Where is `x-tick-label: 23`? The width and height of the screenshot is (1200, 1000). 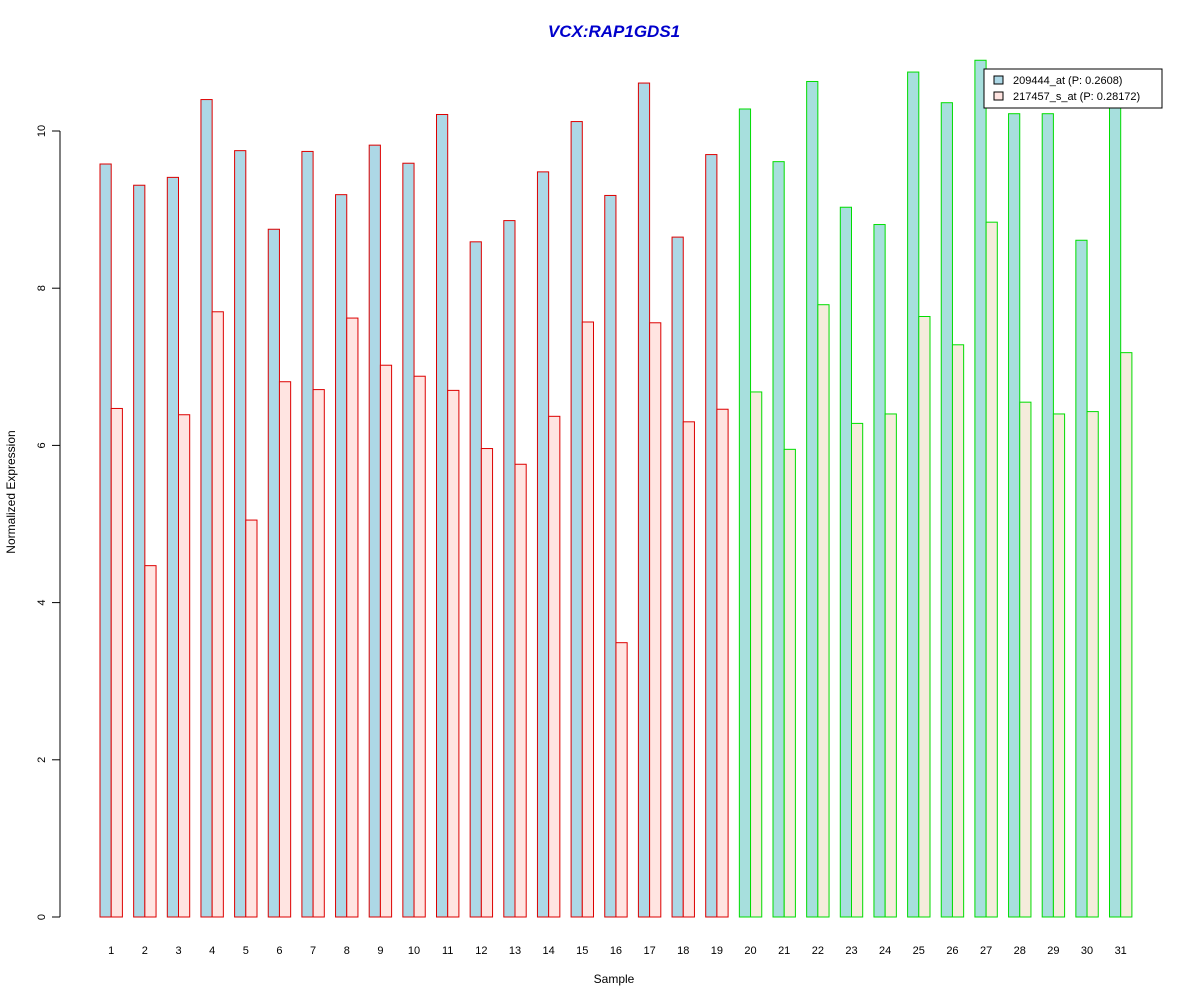 x-tick-label: 23 is located at coordinates (851, 951).